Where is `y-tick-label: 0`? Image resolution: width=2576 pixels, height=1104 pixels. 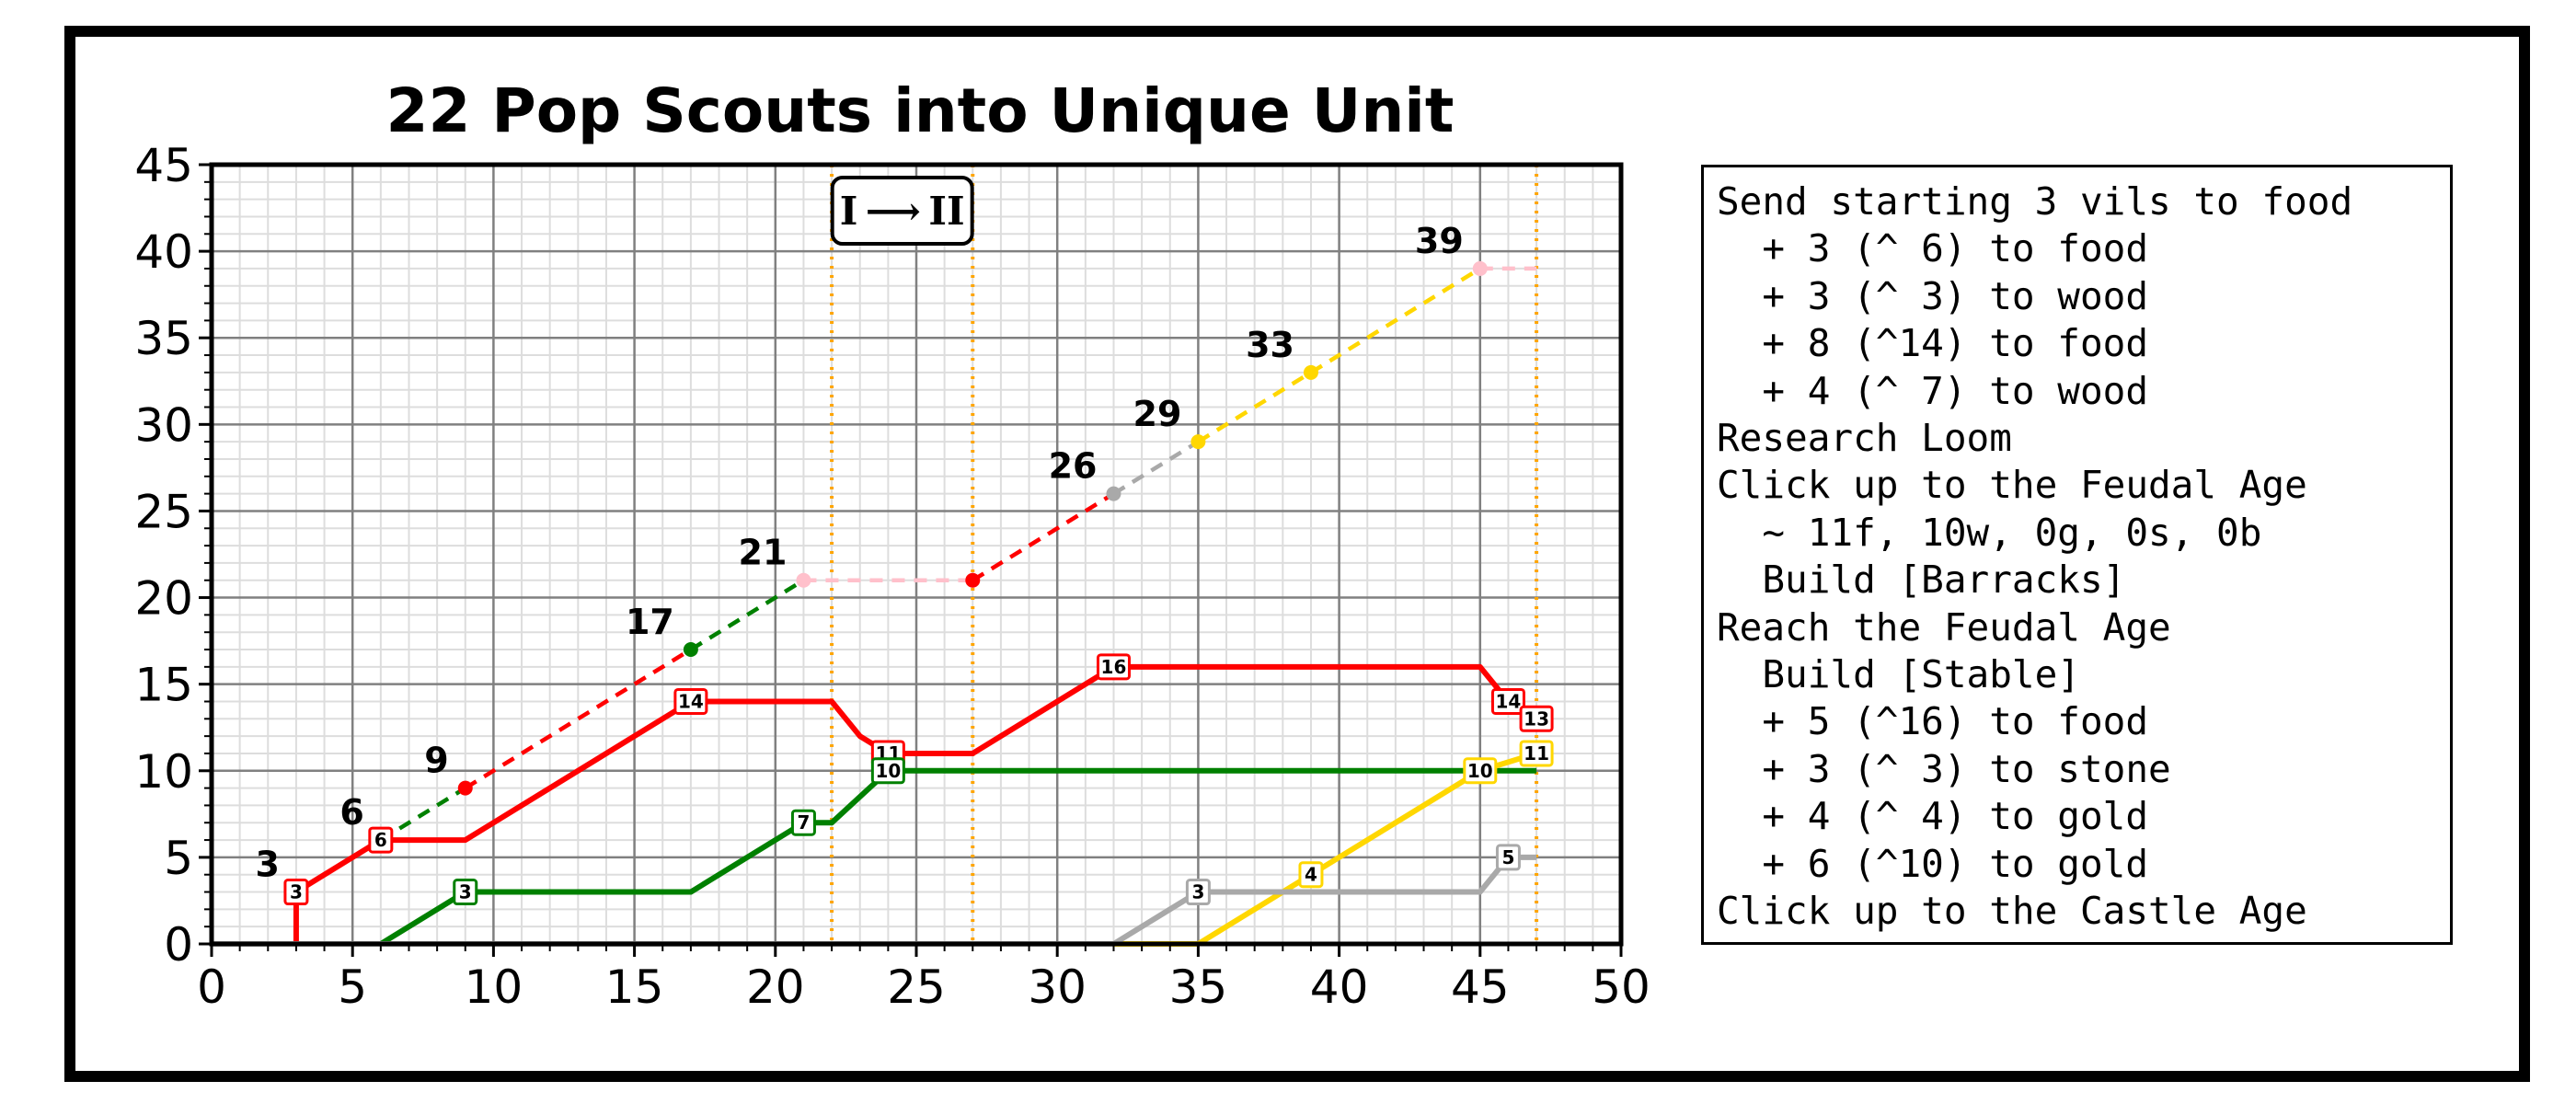
y-tick-label: 0 is located at coordinates (178, 945).